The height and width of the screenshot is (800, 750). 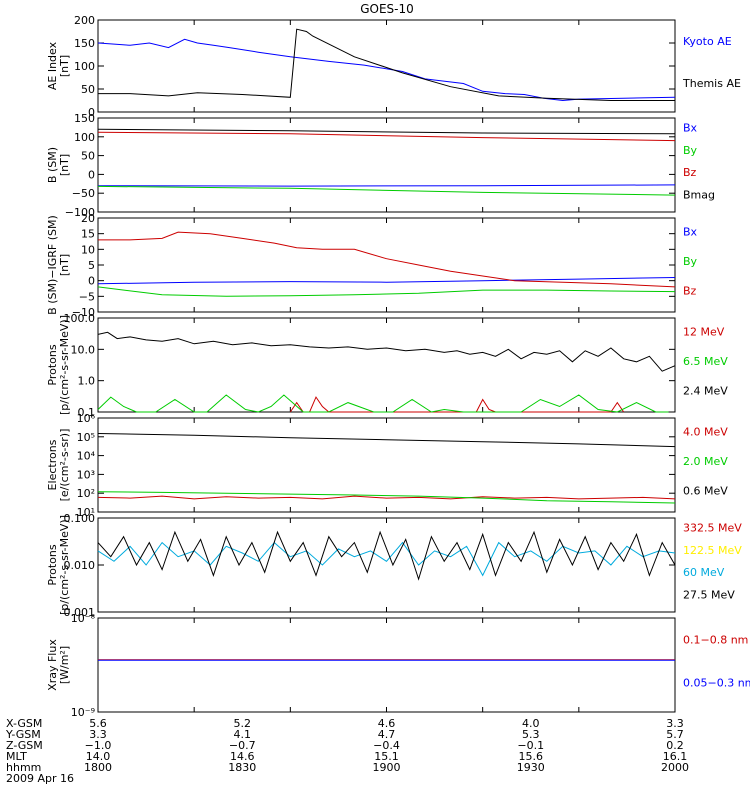 What do you see at coordinates (91, 265) in the screenshot?
I see `y-tick-label: 5` at bounding box center [91, 265].